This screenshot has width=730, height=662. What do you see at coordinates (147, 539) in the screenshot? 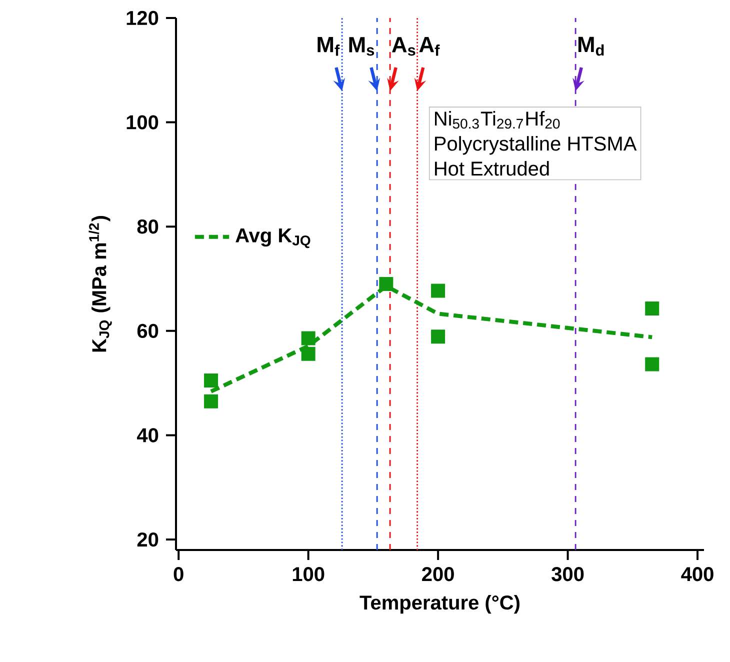
I see `y-tick-label: 20` at bounding box center [147, 539].